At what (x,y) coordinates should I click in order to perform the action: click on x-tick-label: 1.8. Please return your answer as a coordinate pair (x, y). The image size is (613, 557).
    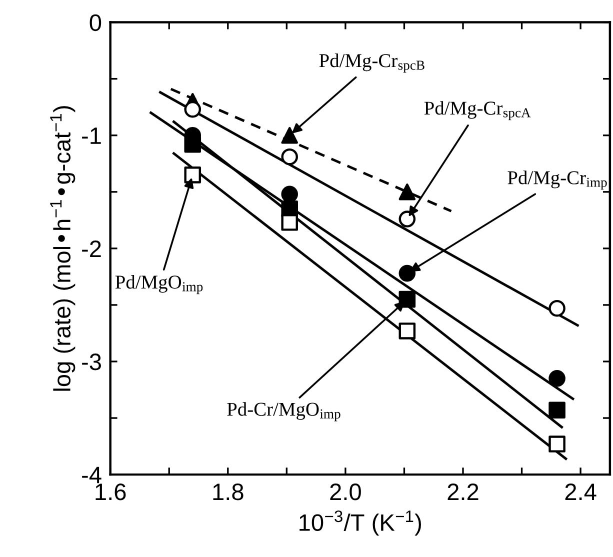
    Looking at the image, I should click on (228, 492).